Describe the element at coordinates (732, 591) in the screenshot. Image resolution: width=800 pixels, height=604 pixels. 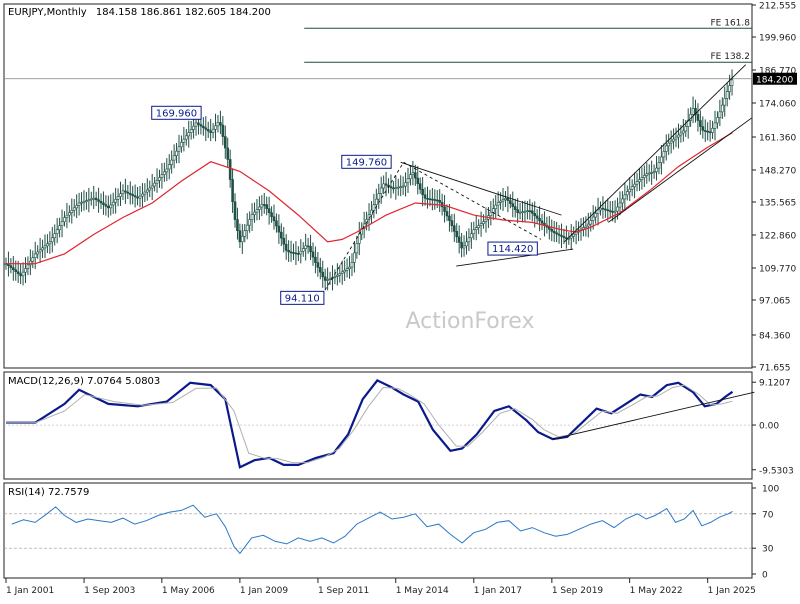
I see `x-axis-label: 1 Jan 2025` at that location.